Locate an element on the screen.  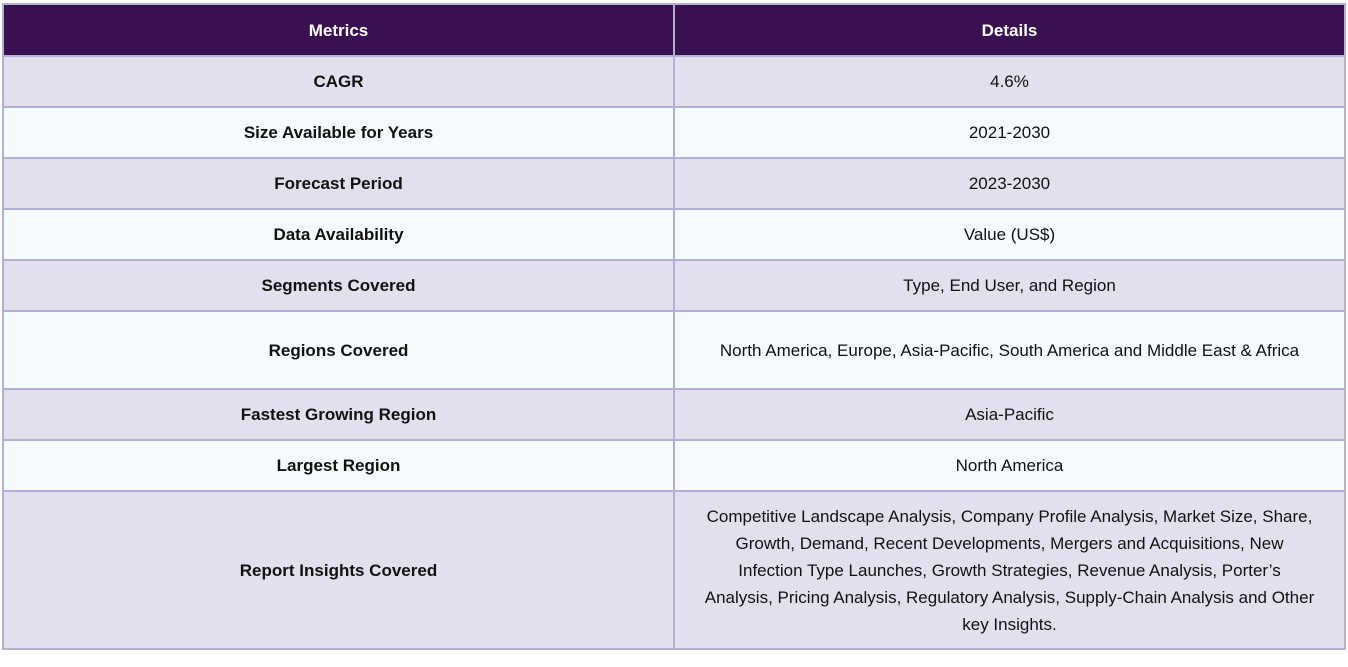
metric-cell: Data Availability is located at coordinates (338, 234).